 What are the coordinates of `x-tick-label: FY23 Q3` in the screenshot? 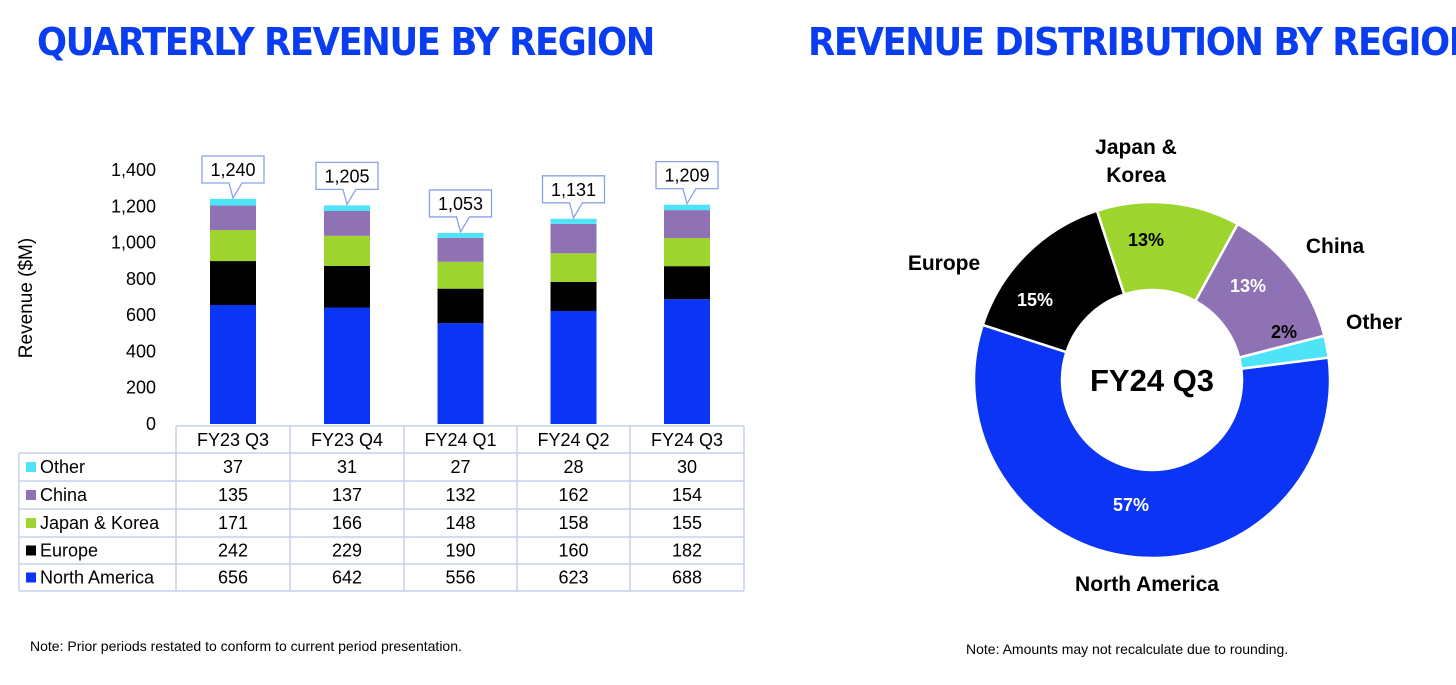 It's located at (233, 440).